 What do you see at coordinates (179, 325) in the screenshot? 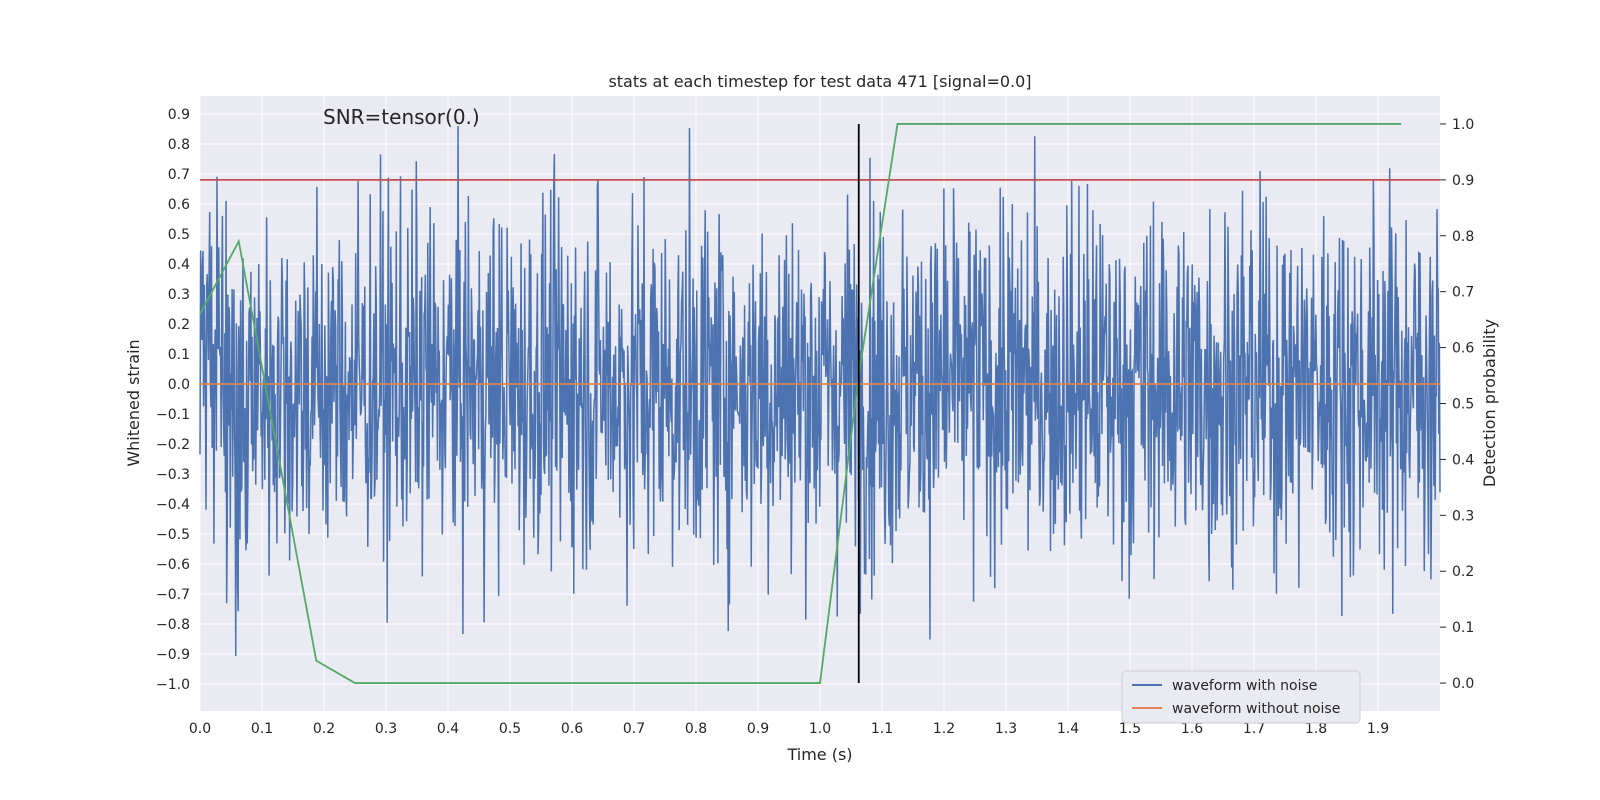
I see `y-tick-label: 0.2` at bounding box center [179, 325].